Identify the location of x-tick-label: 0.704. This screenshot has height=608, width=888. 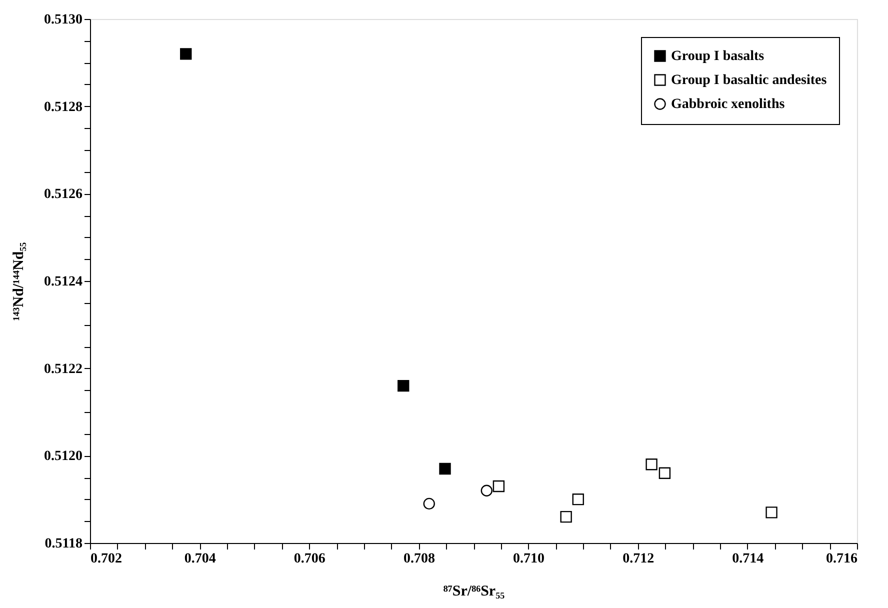
(200, 559).